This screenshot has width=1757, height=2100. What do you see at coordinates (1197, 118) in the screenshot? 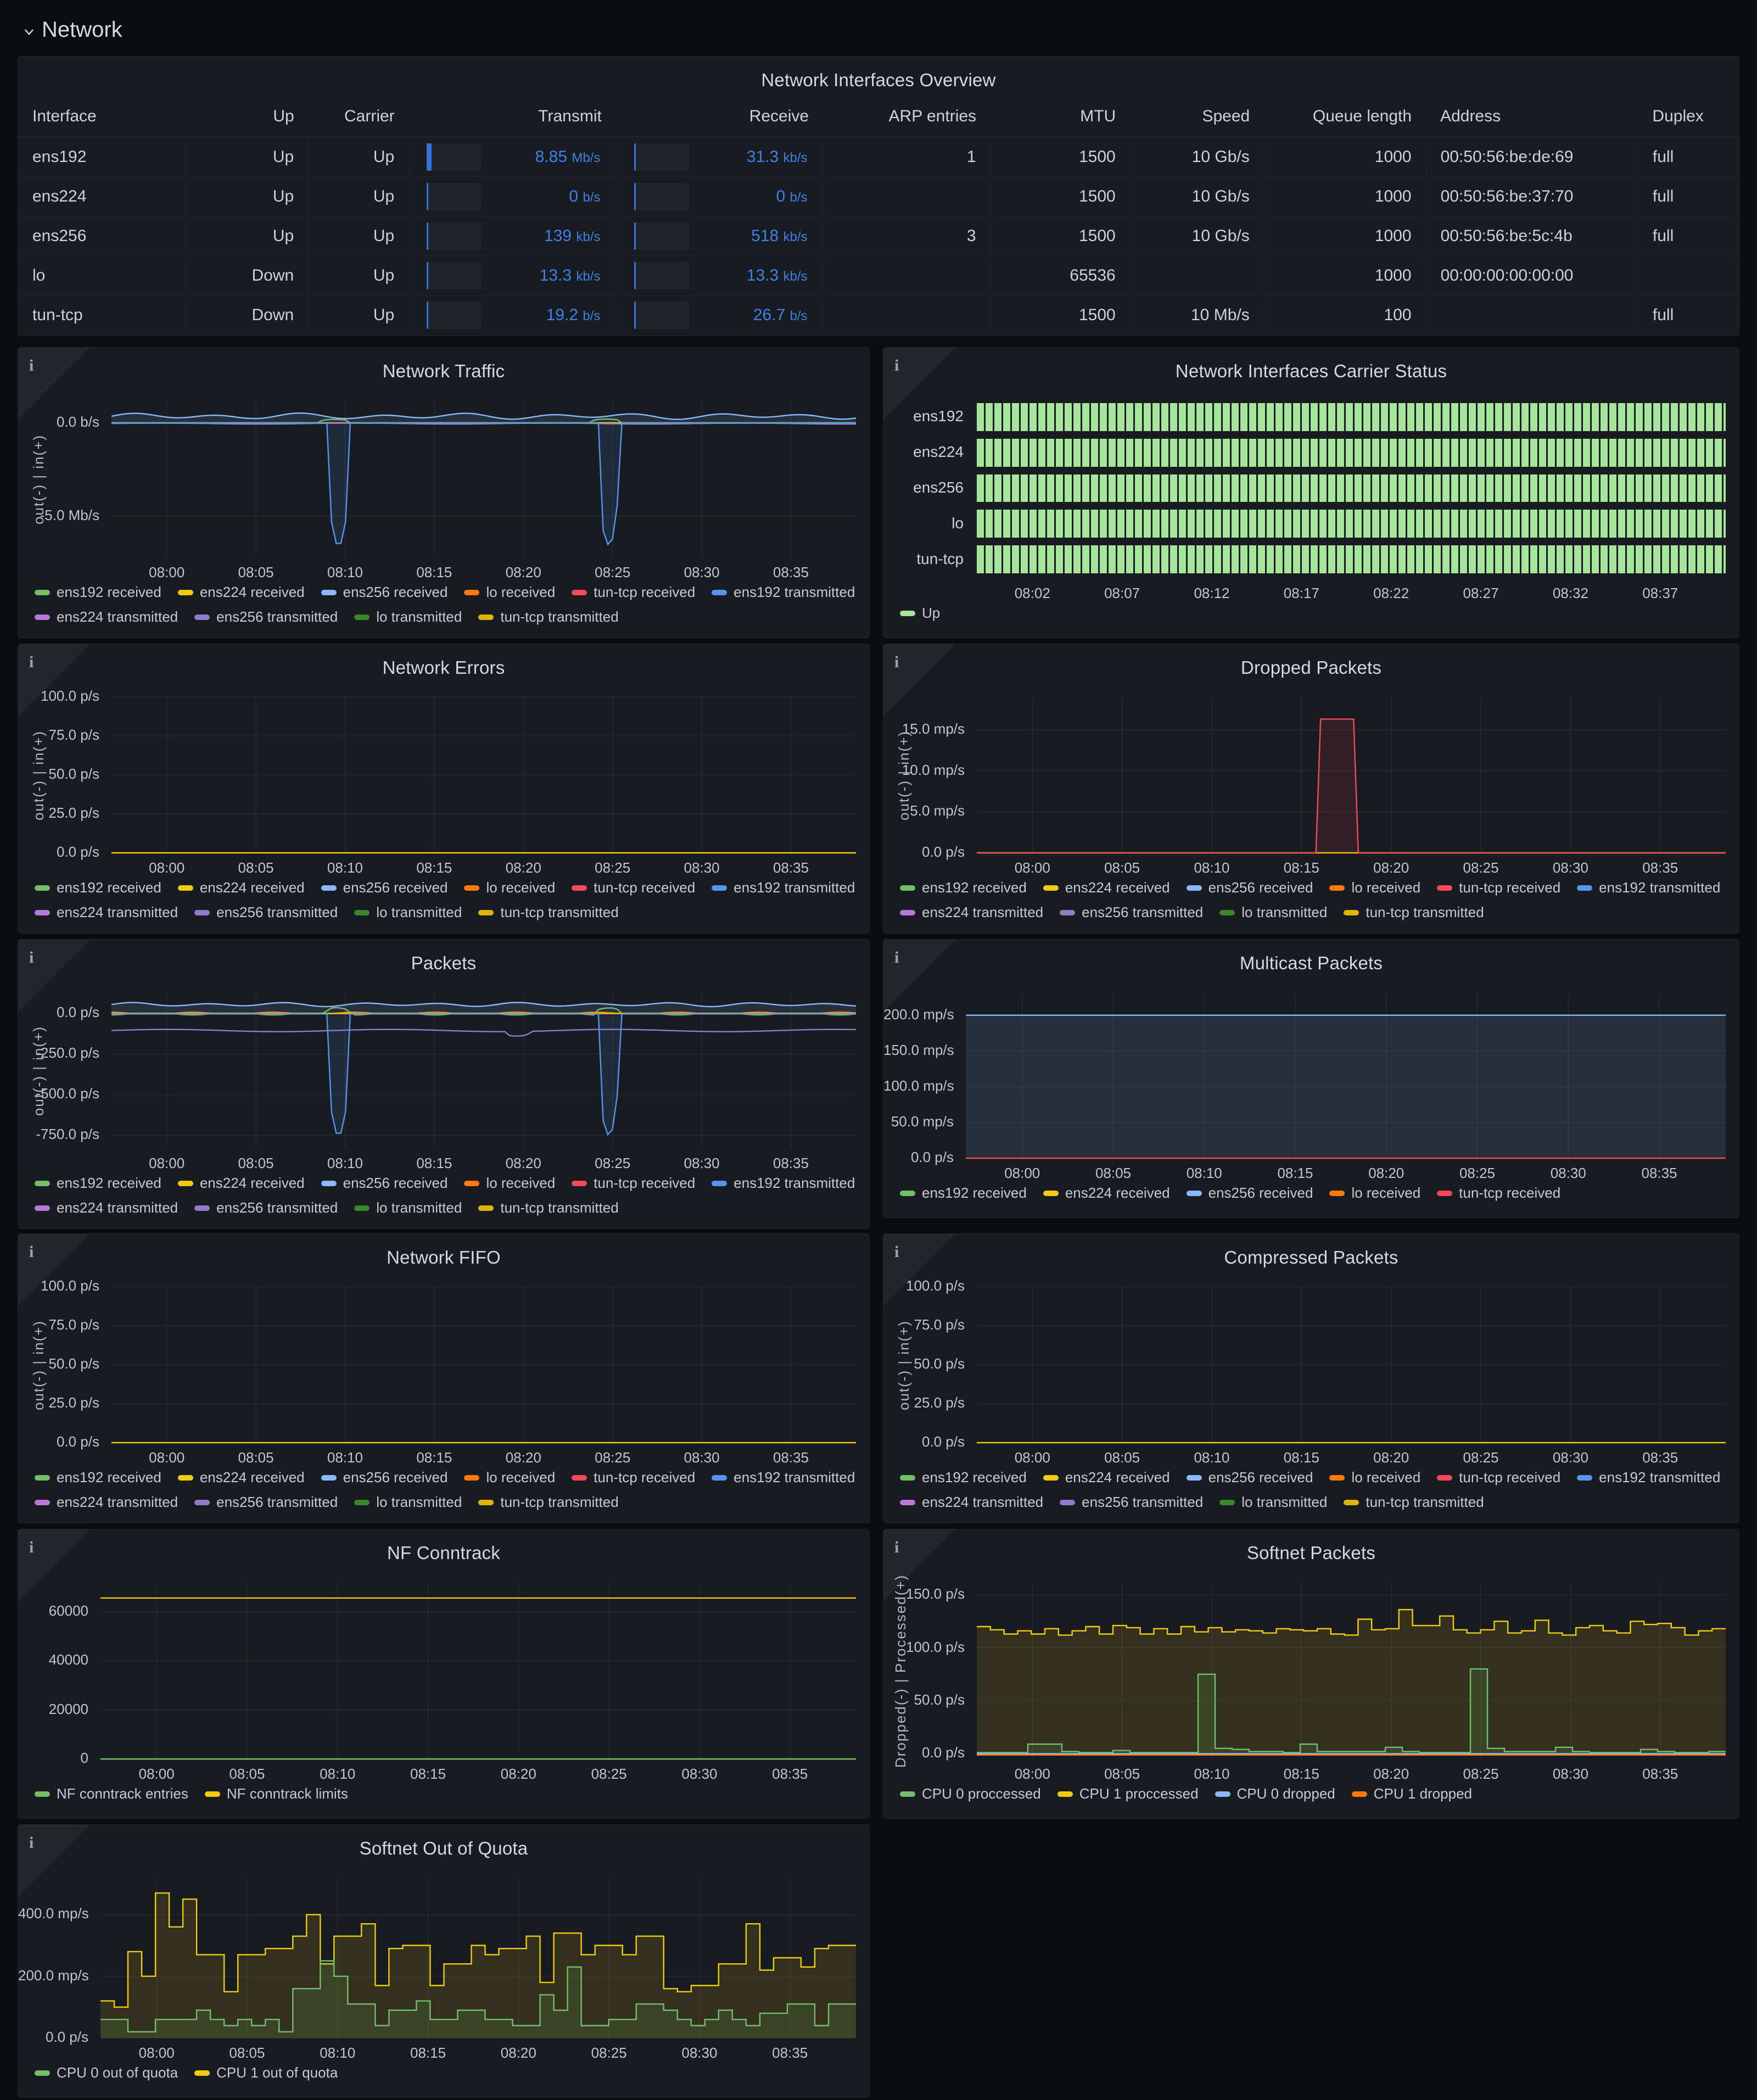
I see `column-header-speed: Speed` at bounding box center [1197, 118].